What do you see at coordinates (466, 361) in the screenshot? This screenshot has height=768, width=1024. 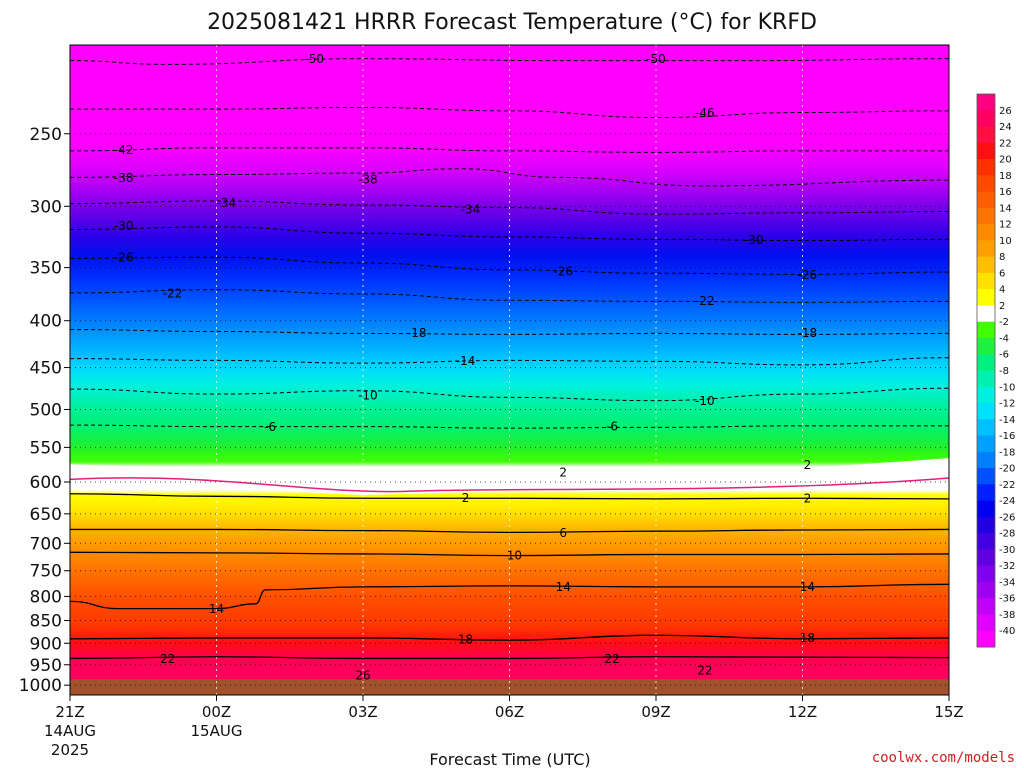 I see `contour-label: -14` at bounding box center [466, 361].